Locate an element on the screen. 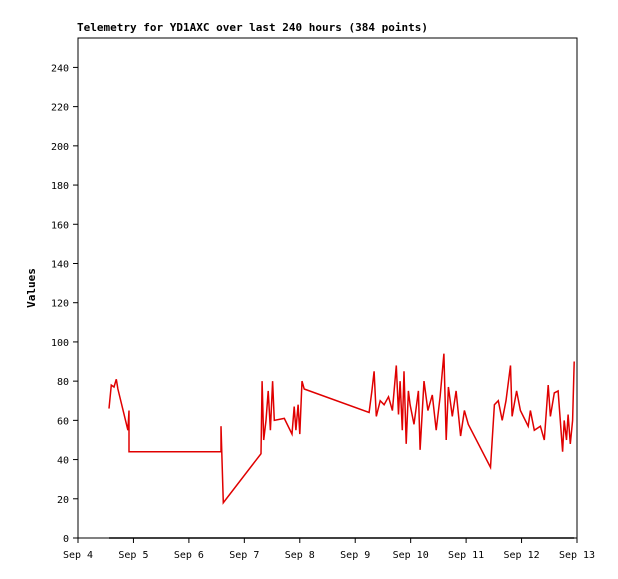  y-tick-label: 120 is located at coordinates (60, 304).